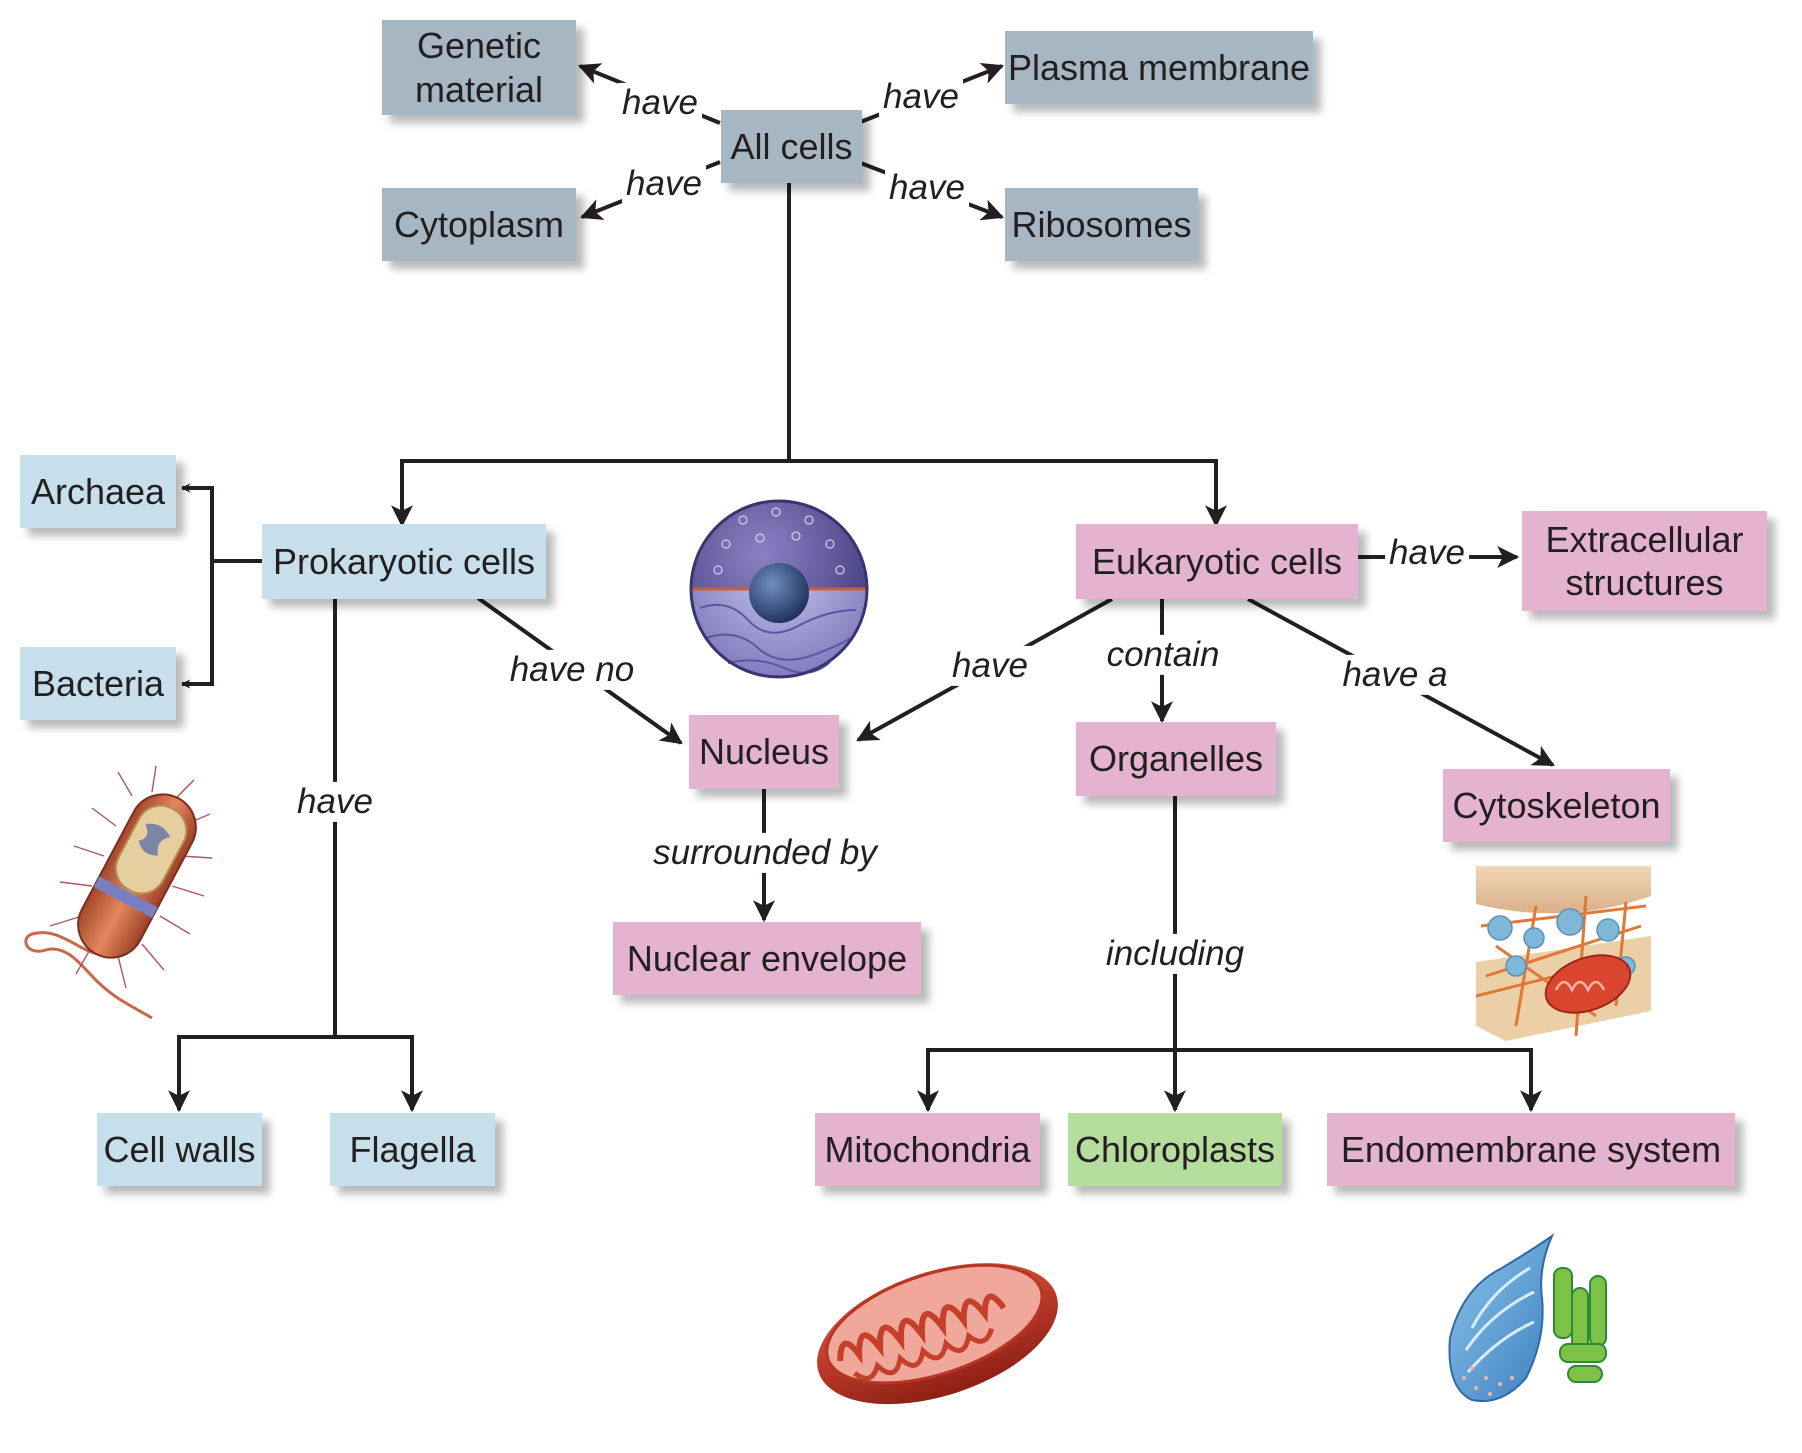 The width and height of the screenshot is (1802, 1453). I want to click on node-genetic-material: Genetic material, so click(479, 67).